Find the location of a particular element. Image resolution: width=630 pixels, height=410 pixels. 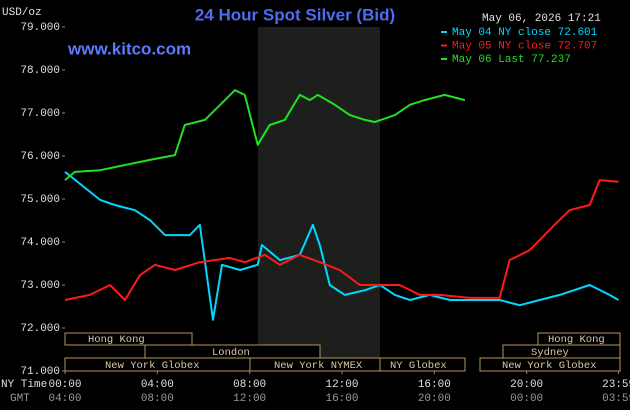

x-row-label: NY Time is located at coordinates (24, 385).